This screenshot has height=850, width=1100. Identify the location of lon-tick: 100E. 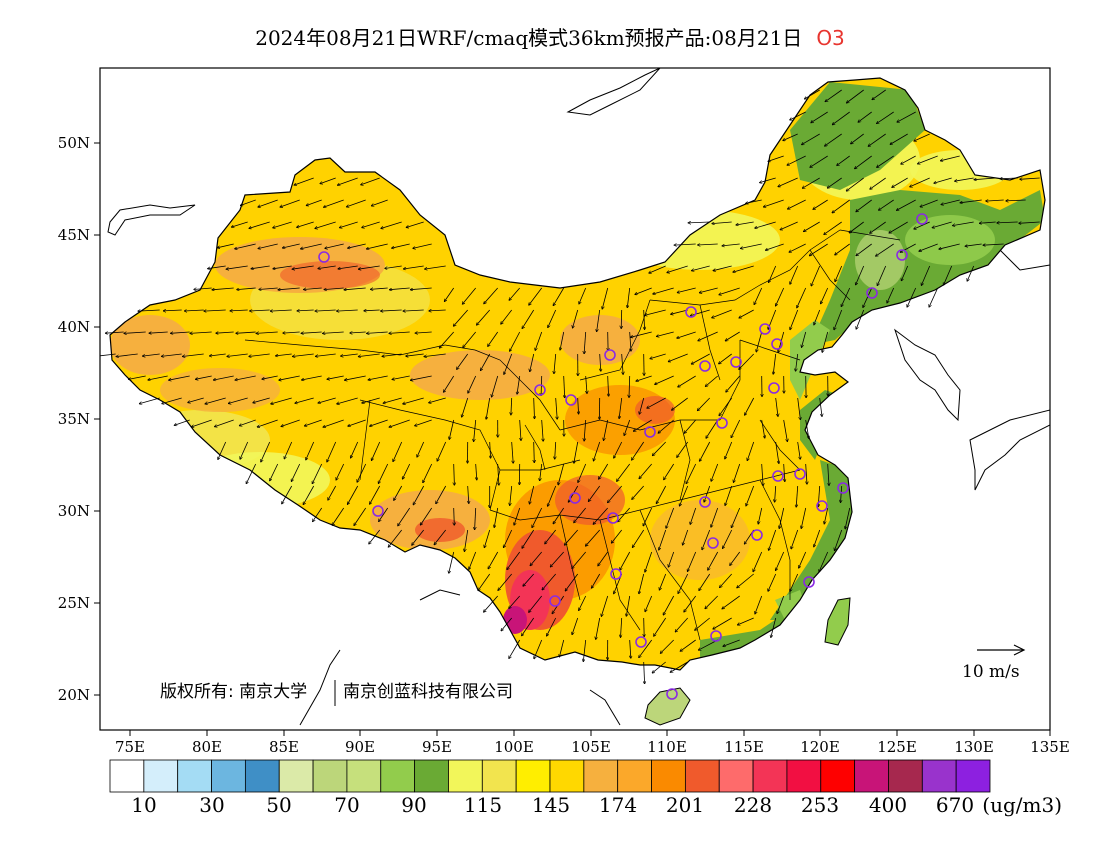
(514, 743).